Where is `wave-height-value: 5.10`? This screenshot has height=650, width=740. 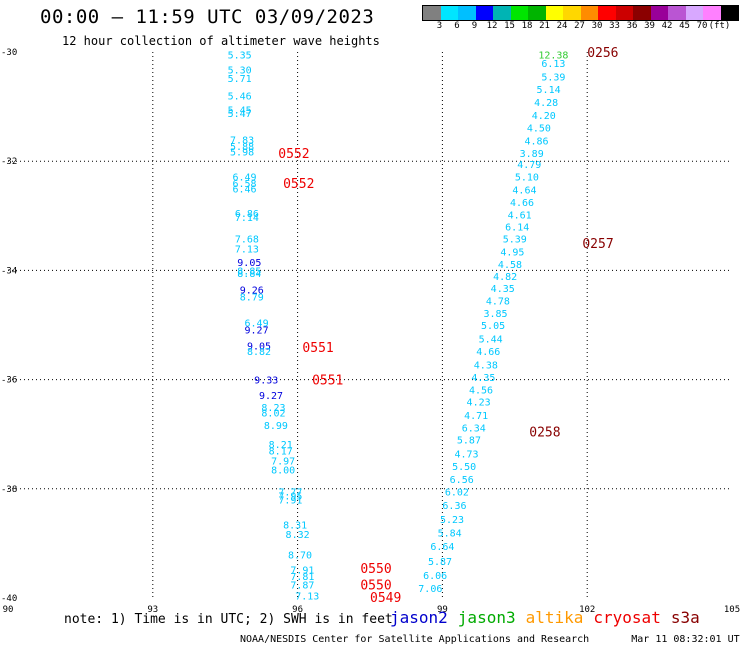
wave-height-value: 5.10 is located at coordinates (527, 177).